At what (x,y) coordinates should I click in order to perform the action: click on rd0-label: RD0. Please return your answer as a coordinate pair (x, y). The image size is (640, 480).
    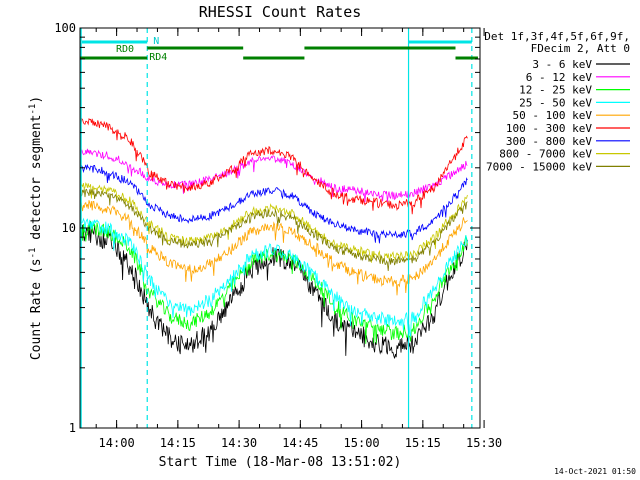
    Looking at the image, I should click on (125, 49).